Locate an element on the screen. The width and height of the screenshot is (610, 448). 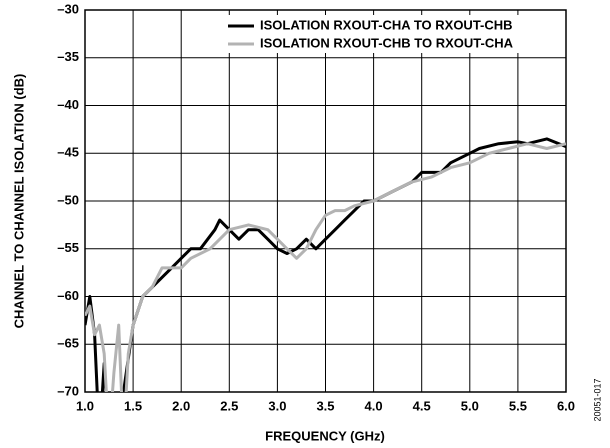
x-tick-label: 5.0 is located at coordinates (470, 405).